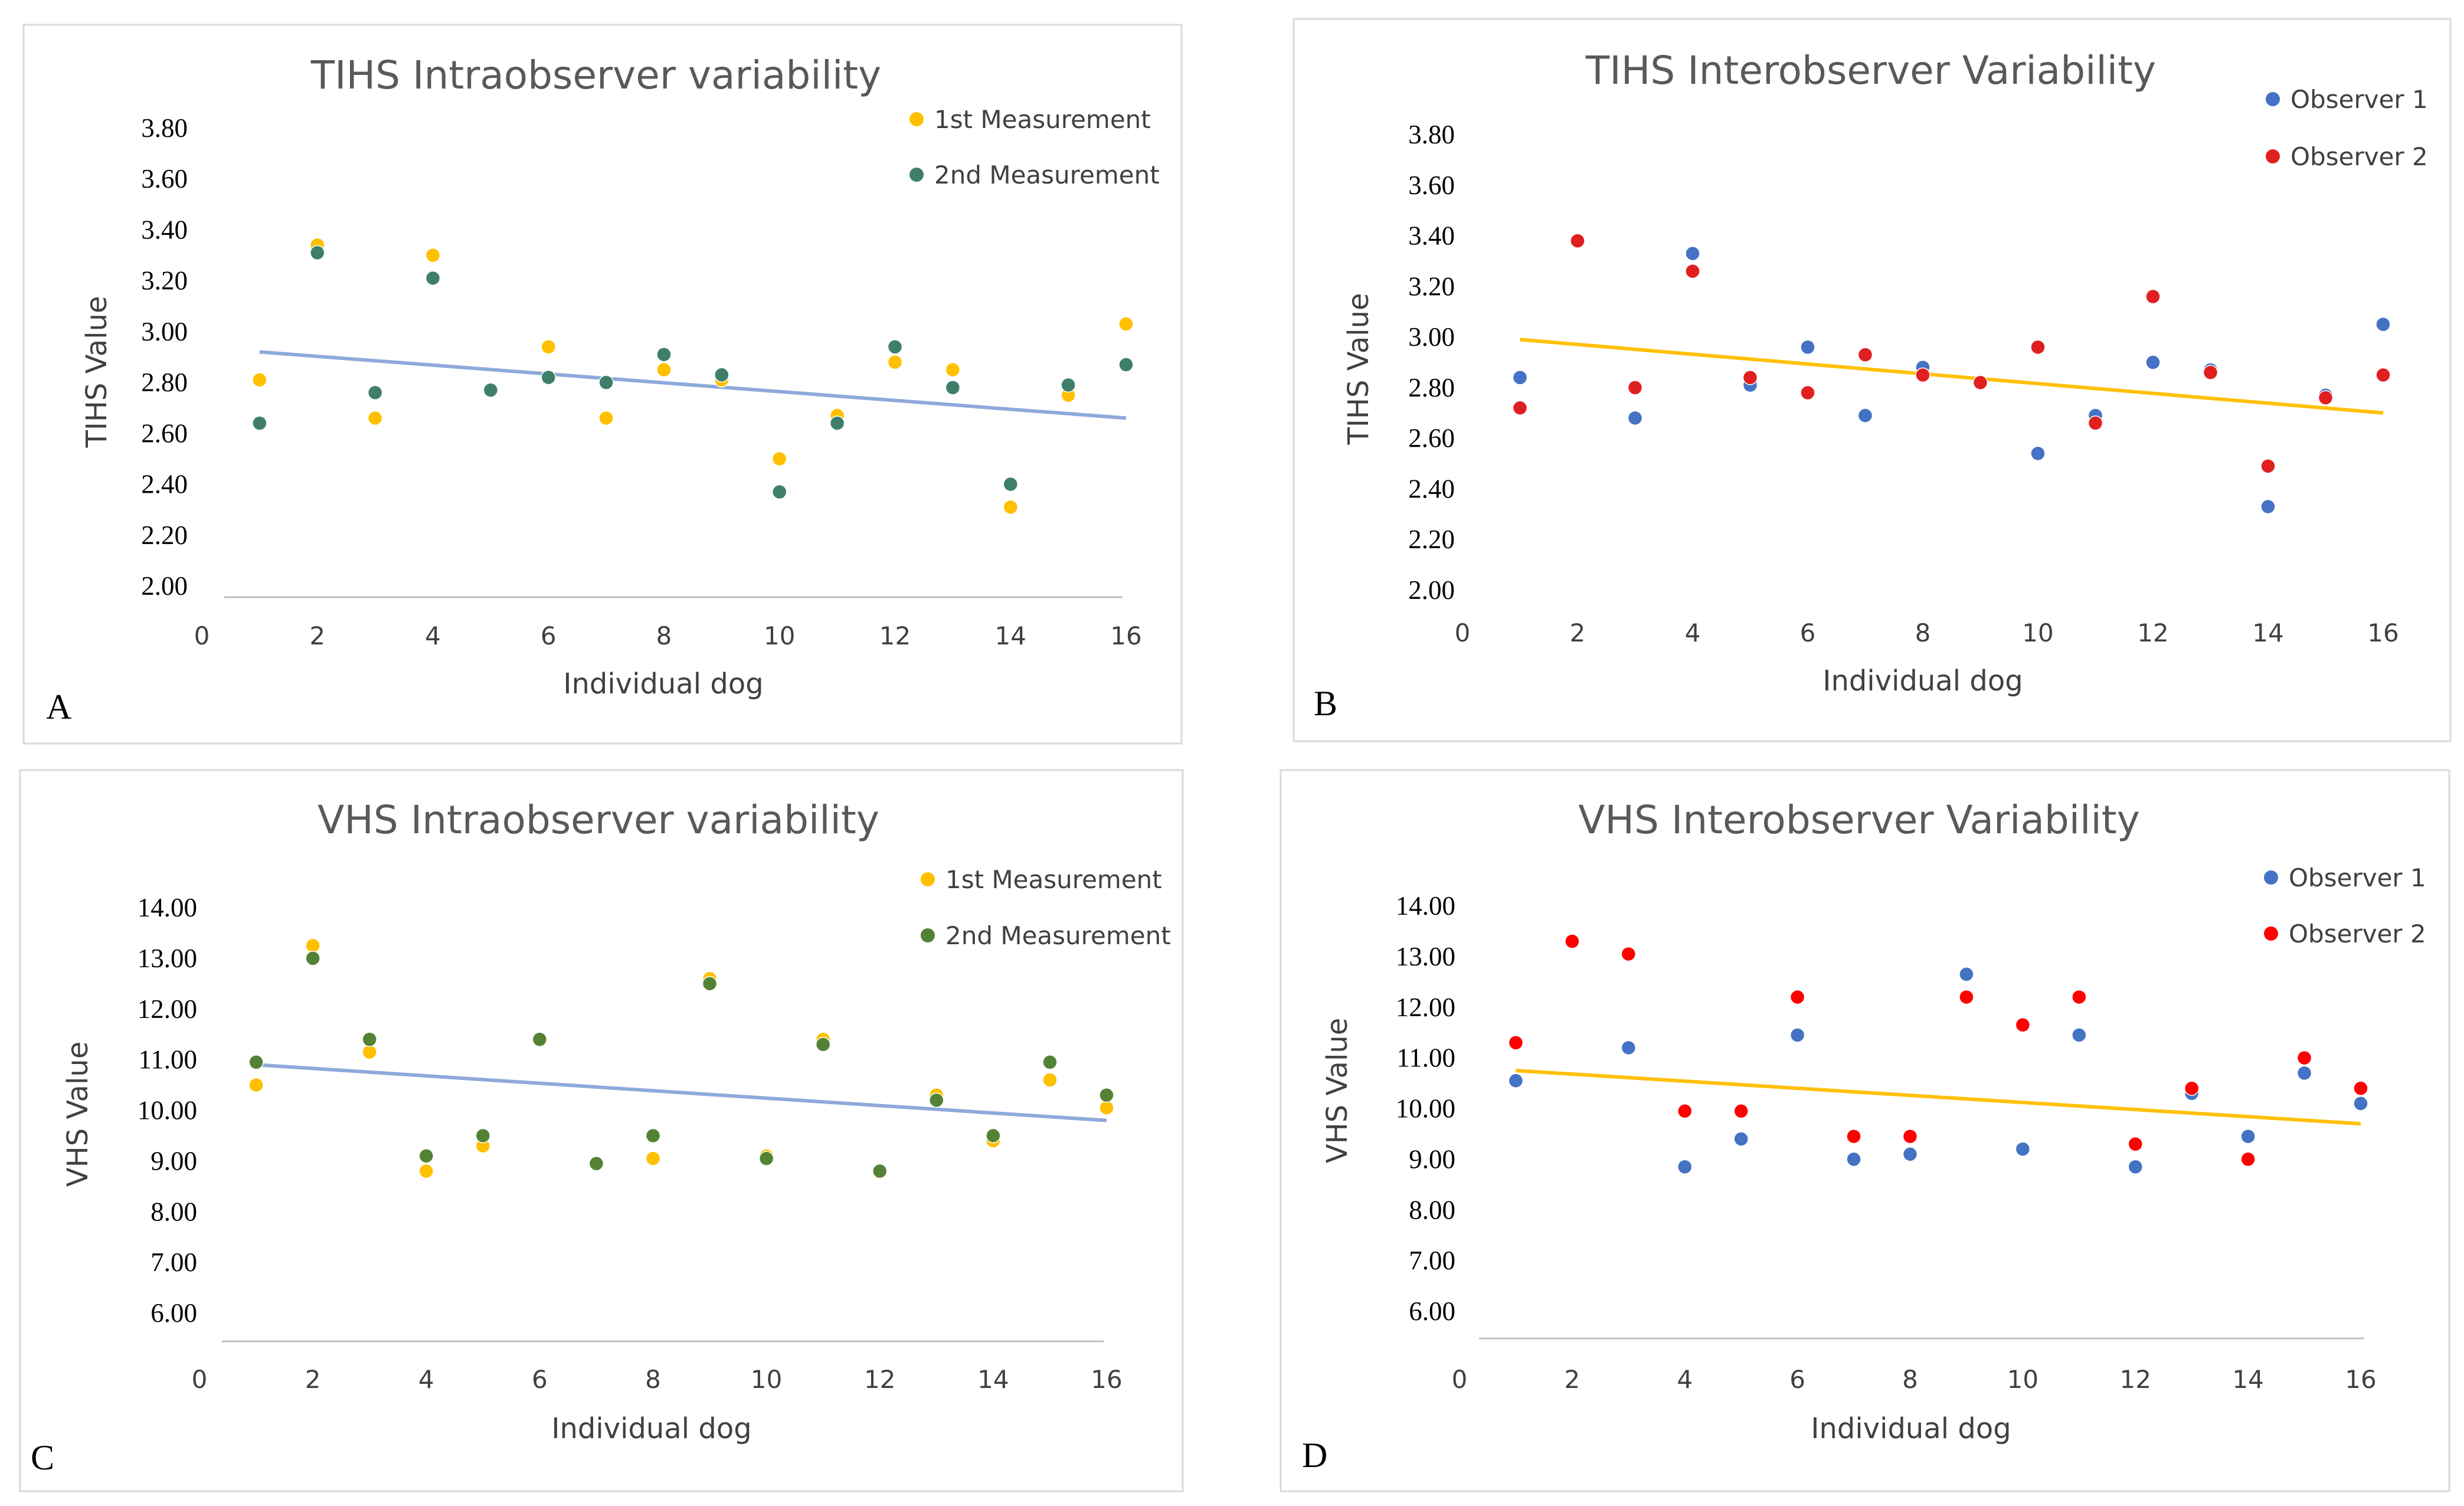 Image resolution: width=2464 pixels, height=1506 pixels. I want to click on legend-label: Observer 2, so click(2359, 157).